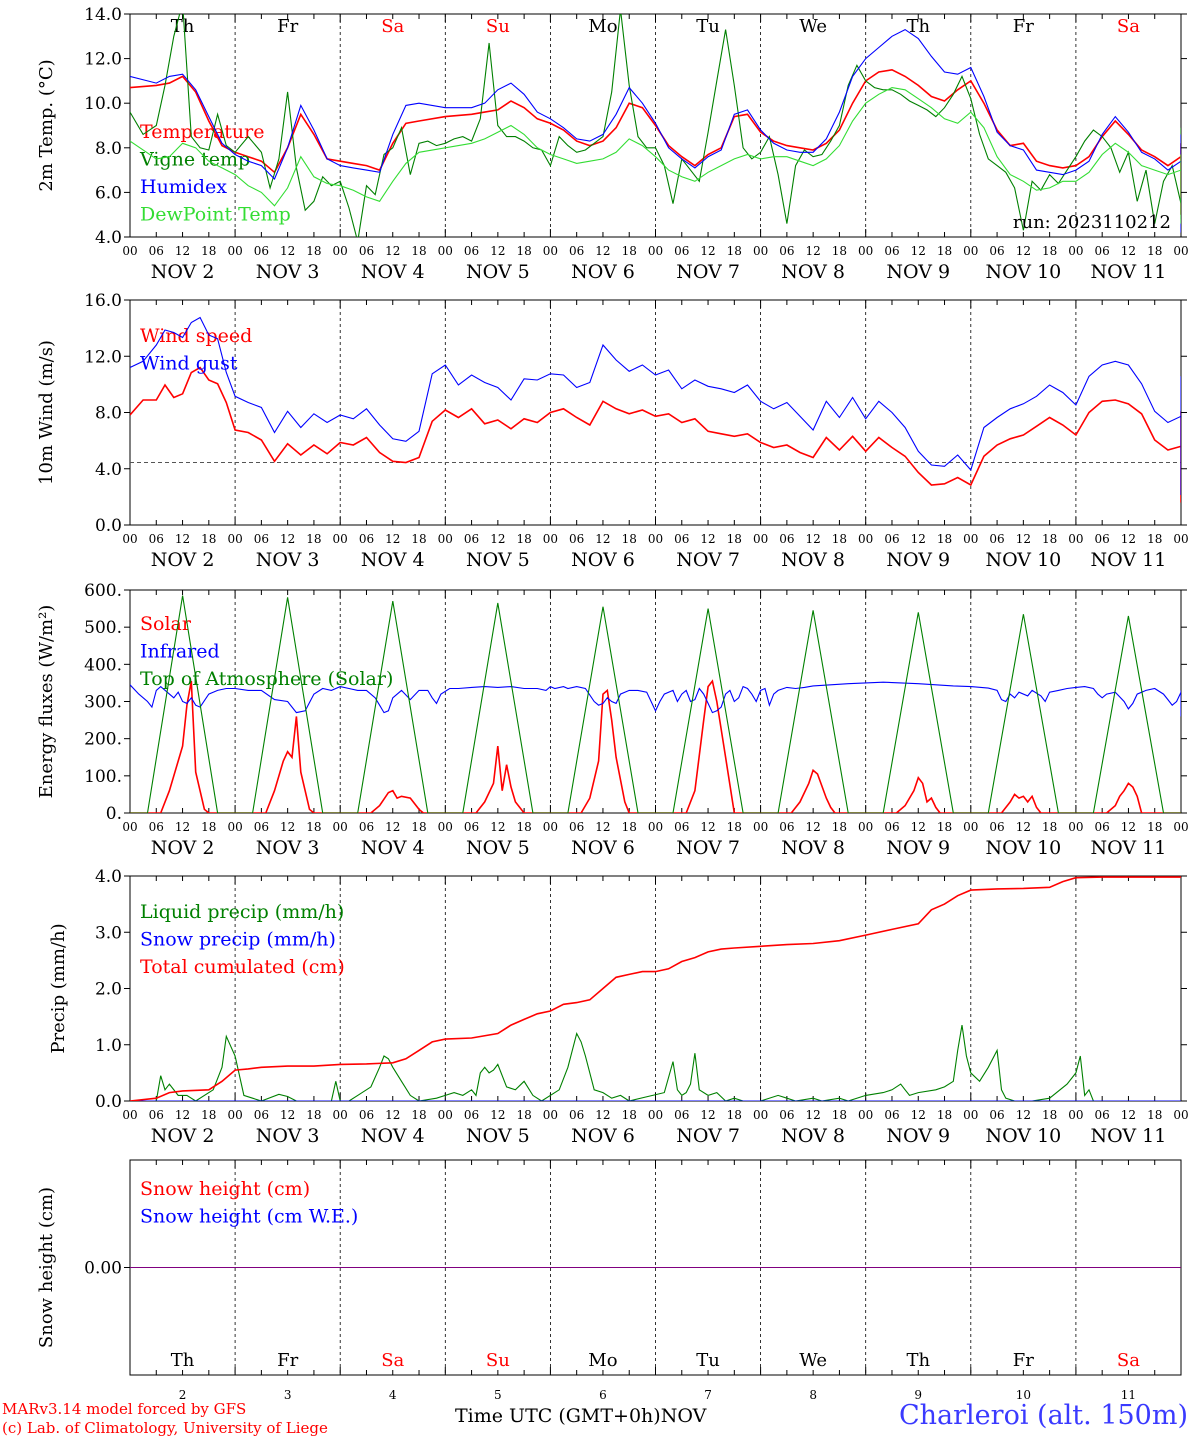 The width and height of the screenshot is (1194, 1440). What do you see at coordinates (103, 301) in the screenshot?
I see `y-tick-label: 16.0` at bounding box center [103, 301].